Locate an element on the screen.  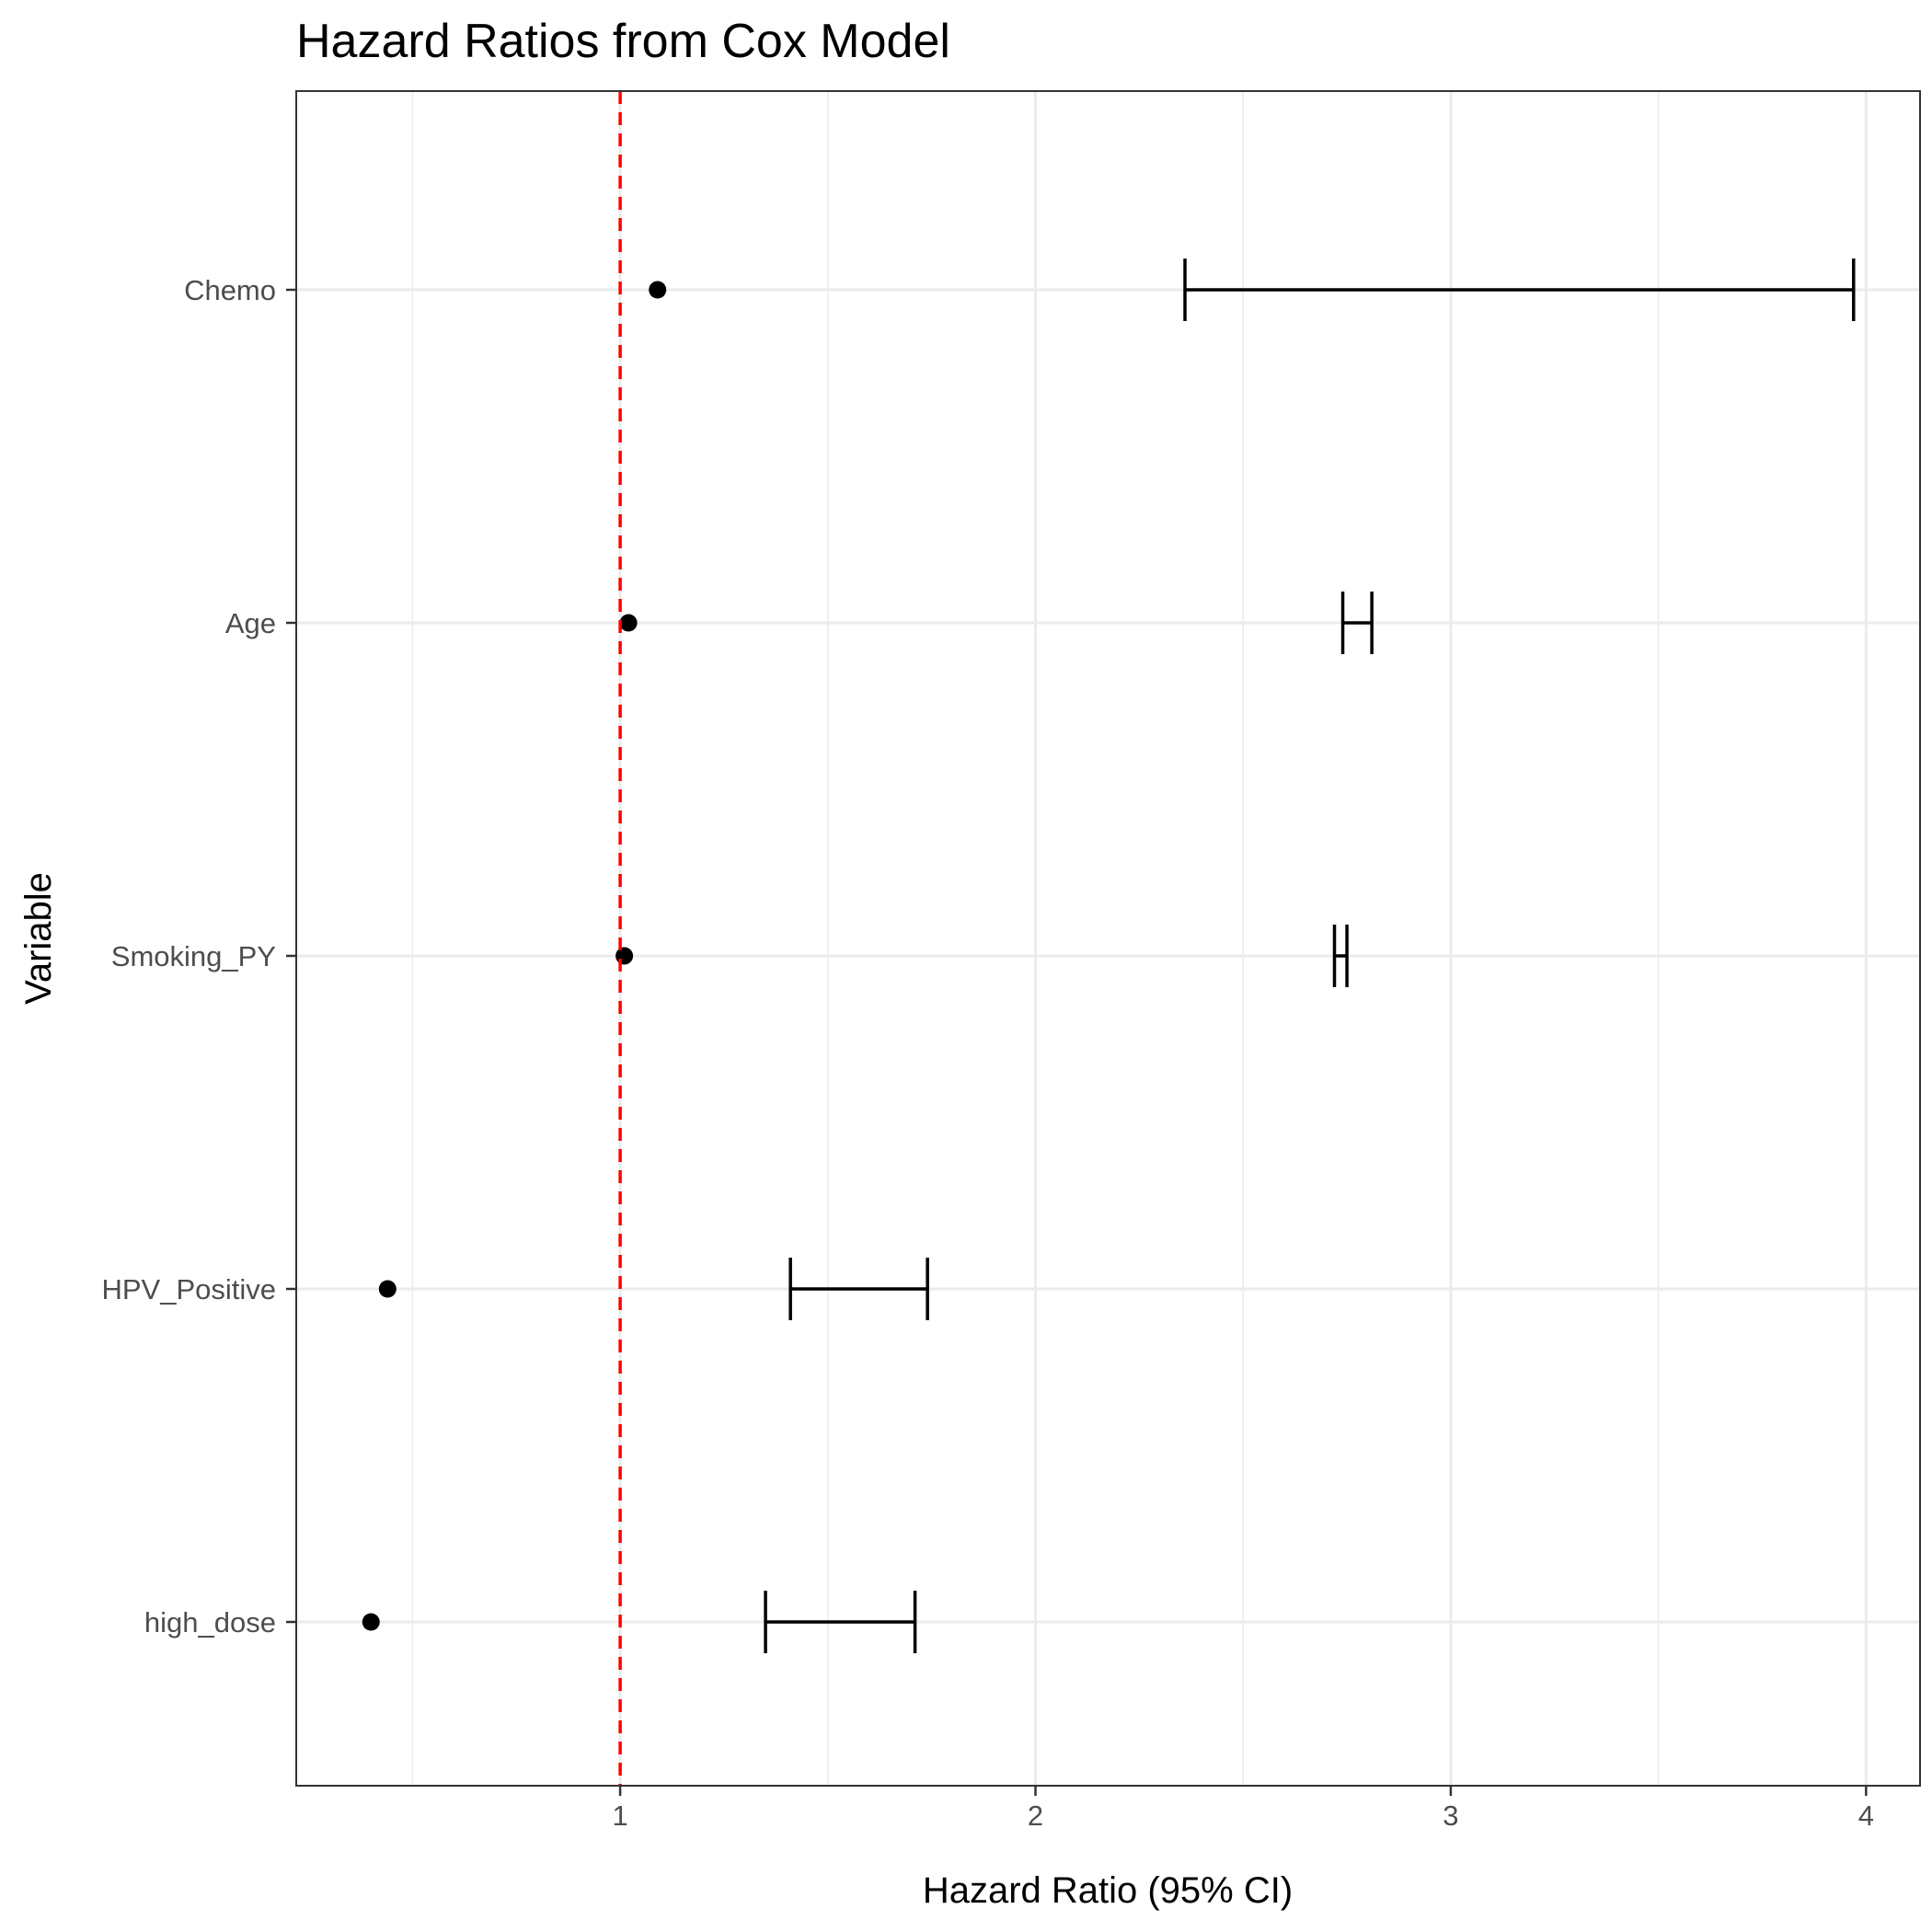
chart-title: Hazard Ratios from Cox Model is located at coordinates (623, 41).